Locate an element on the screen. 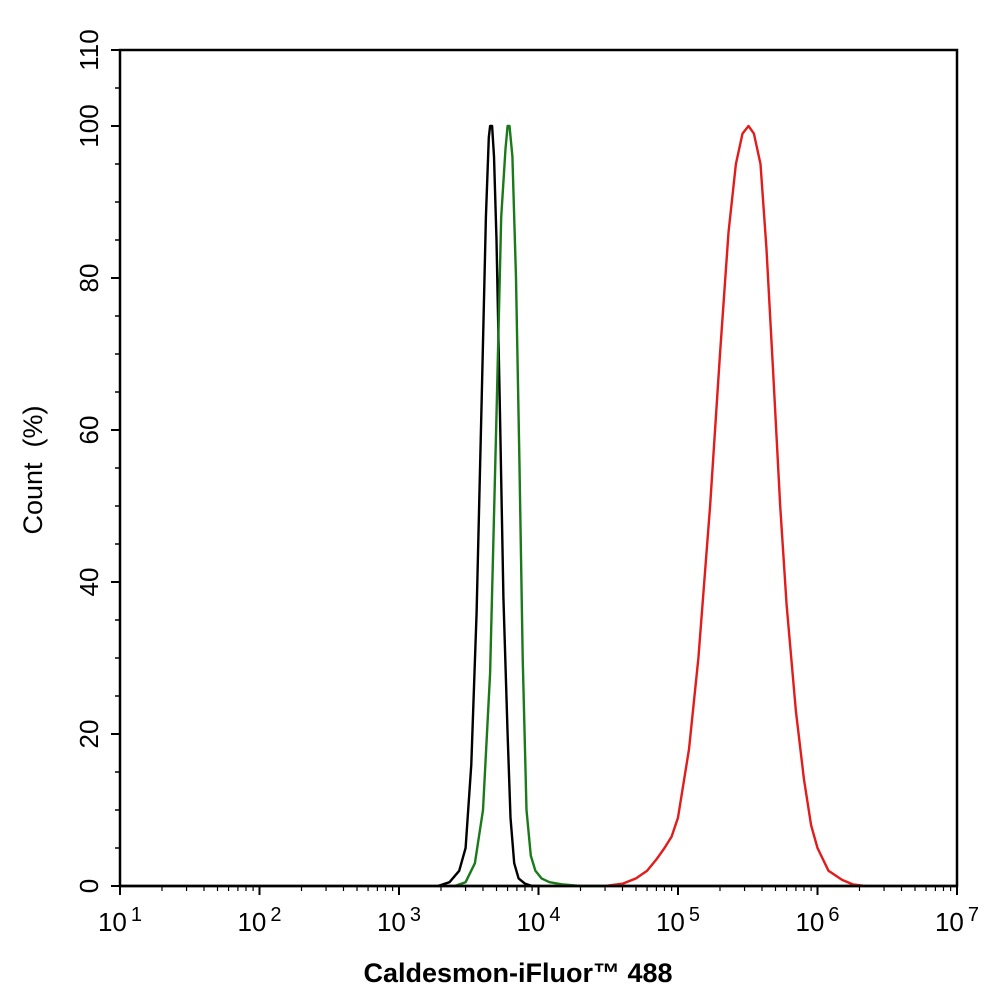 This screenshot has width=994, height=1002. y-axis-title: Count (%) is located at coordinates (33, 469).